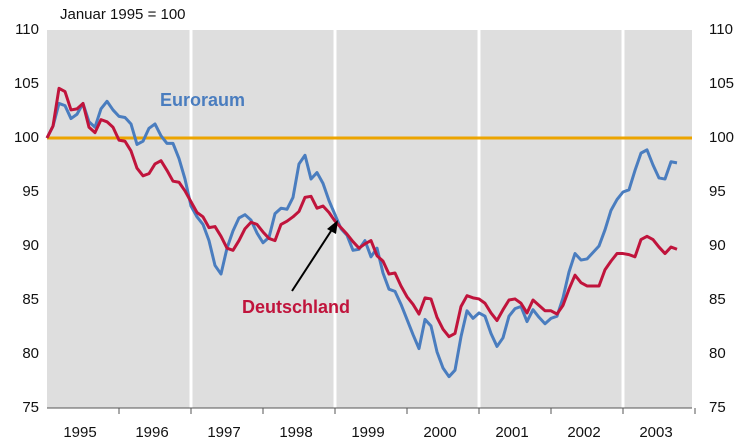  Describe the element at coordinates (151, 431) in the screenshot. I see `x-tick-label: 1996` at that location.